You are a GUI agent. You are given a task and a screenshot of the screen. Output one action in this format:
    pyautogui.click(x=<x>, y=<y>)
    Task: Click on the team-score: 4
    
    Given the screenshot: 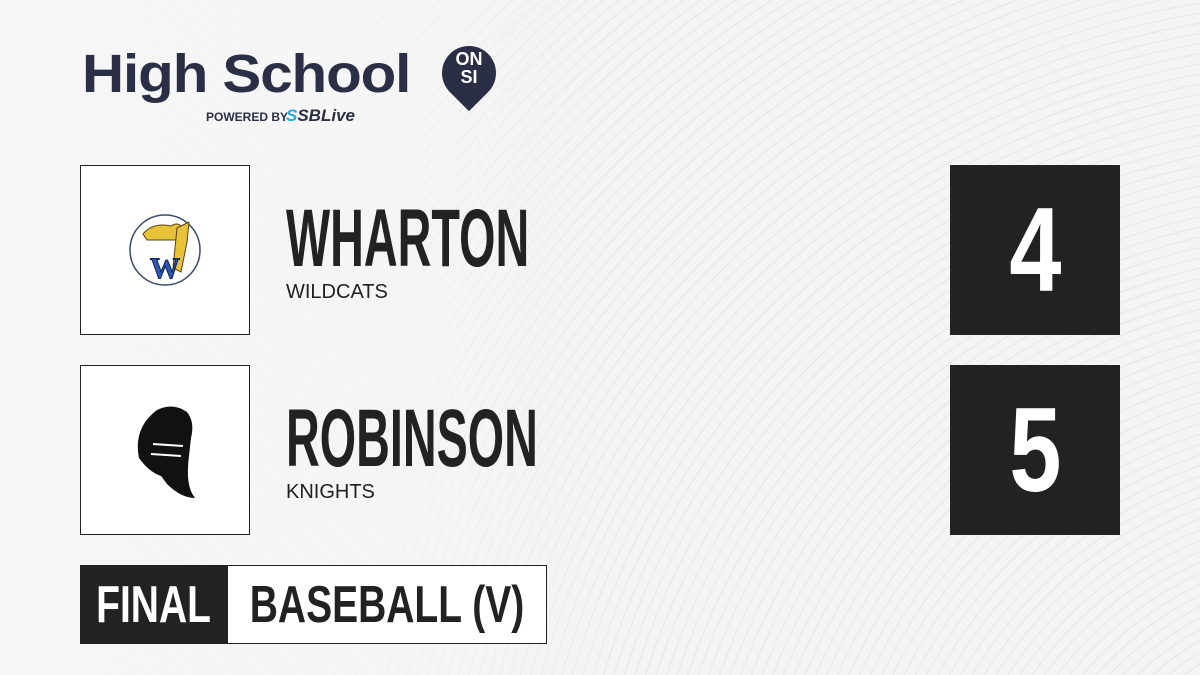 What is the action you would take?
    pyautogui.click(x=1035, y=250)
    